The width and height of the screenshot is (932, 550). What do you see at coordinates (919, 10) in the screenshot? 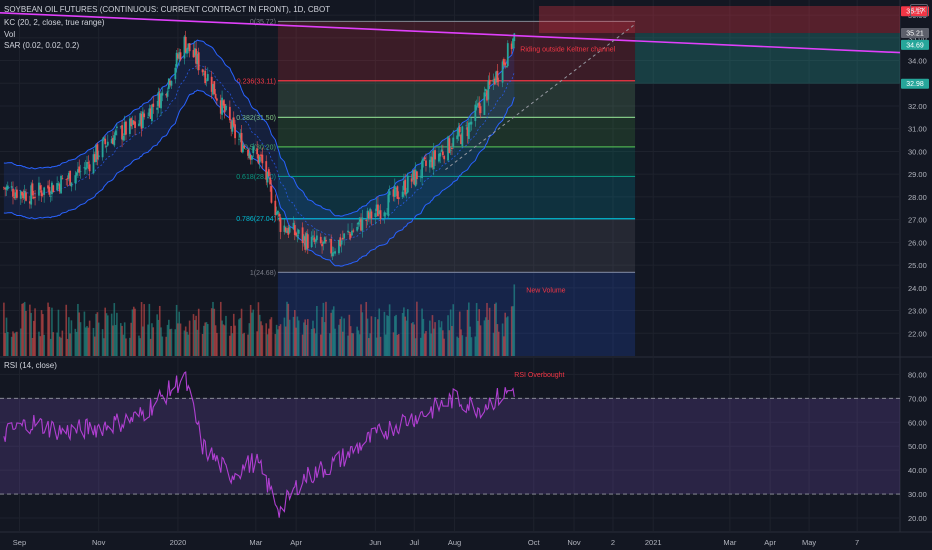
I see `currency-badge: USX` at bounding box center [919, 10].